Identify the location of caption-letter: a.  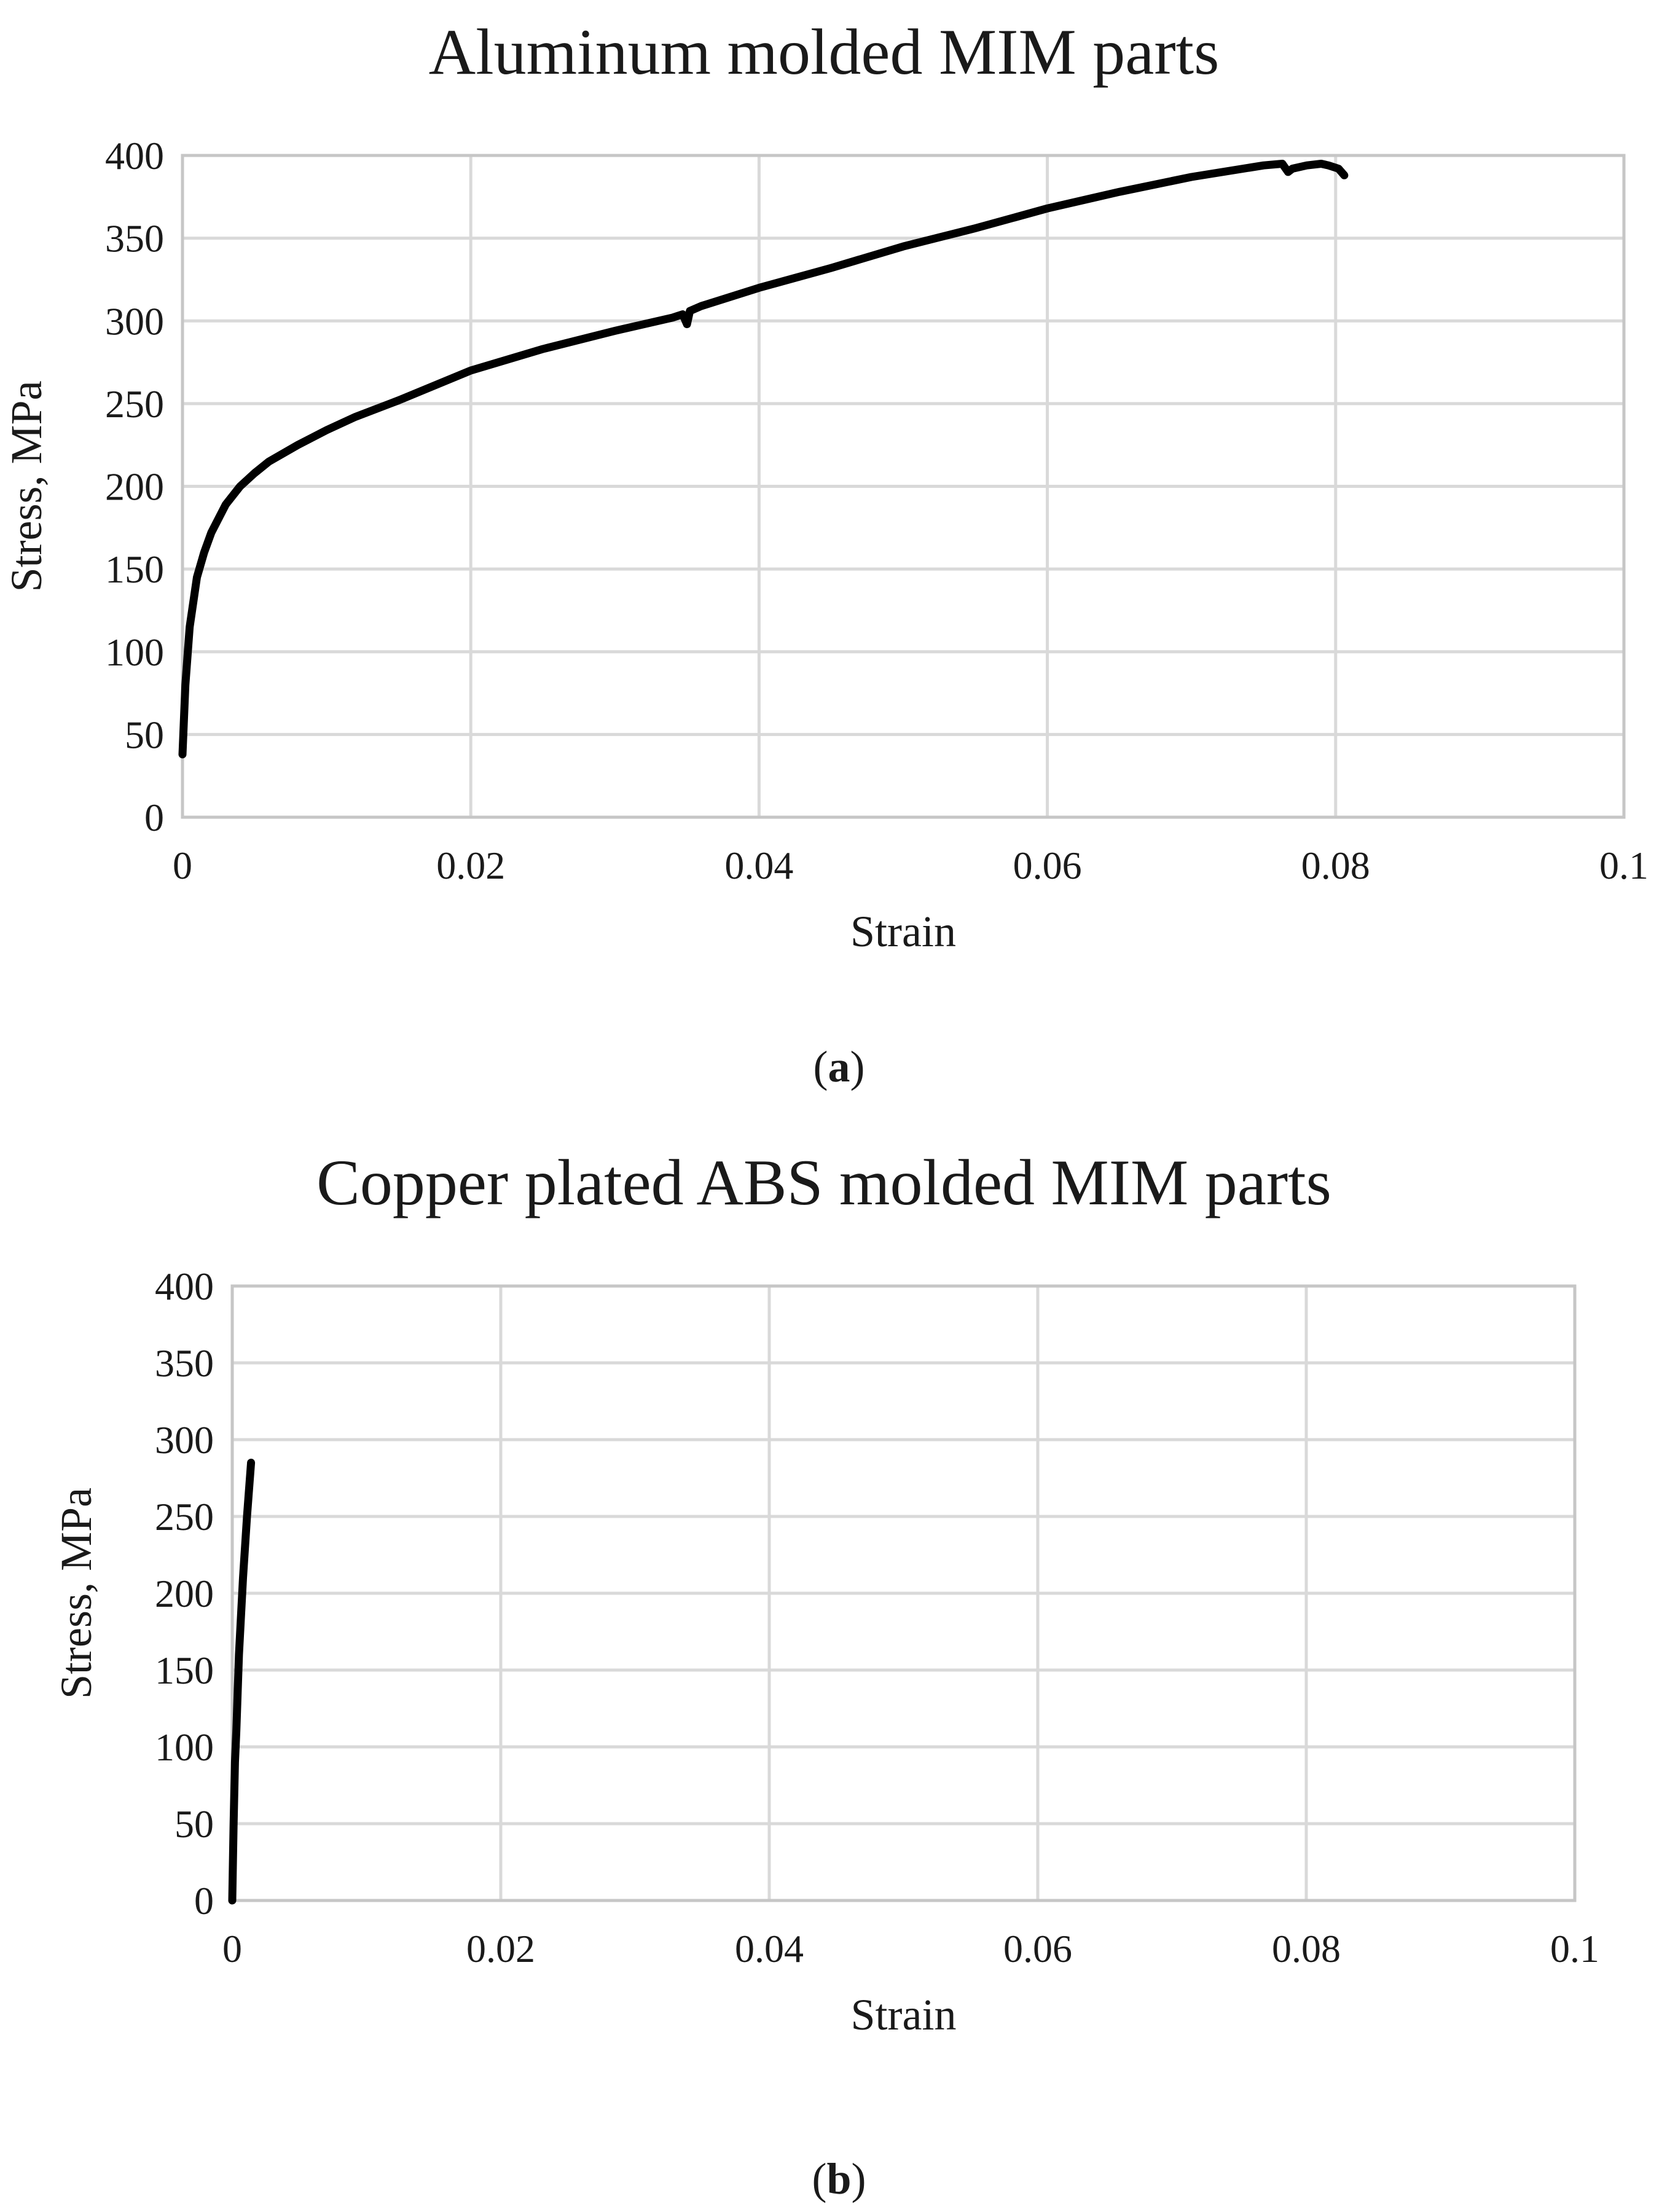
(839, 1066).